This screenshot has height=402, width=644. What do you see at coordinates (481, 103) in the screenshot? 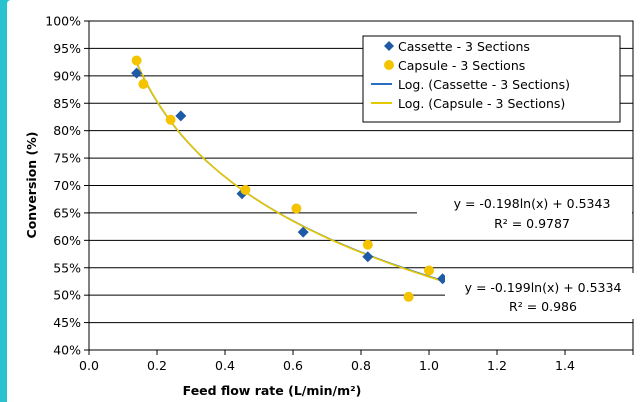
I see `legend-capsule-fit-label: Log. (Capsule - 3 Sections)` at bounding box center [481, 103].